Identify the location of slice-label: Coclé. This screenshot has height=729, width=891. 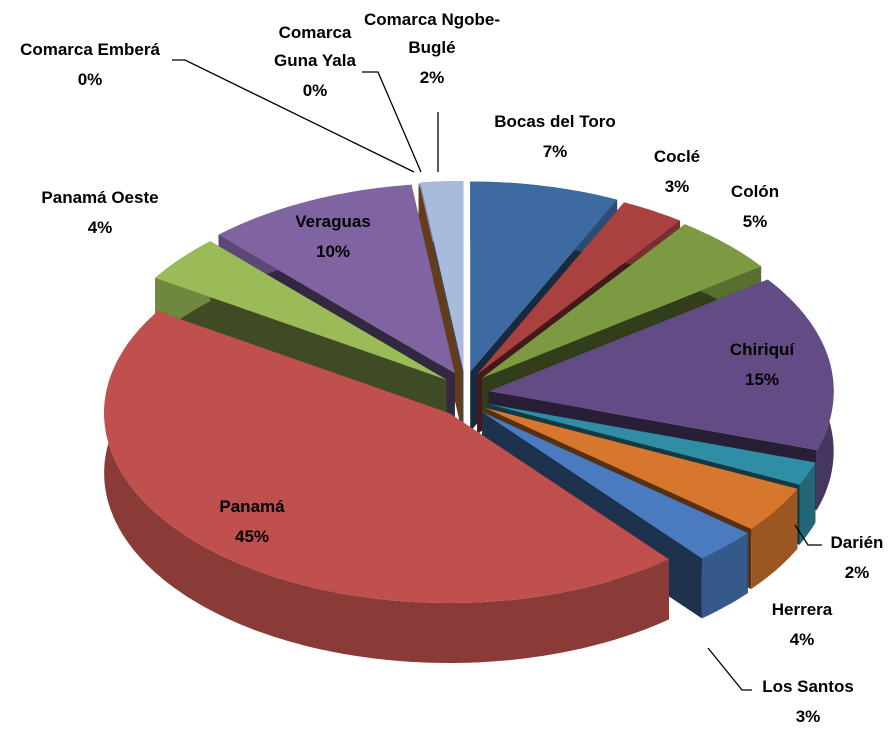
(677, 156).